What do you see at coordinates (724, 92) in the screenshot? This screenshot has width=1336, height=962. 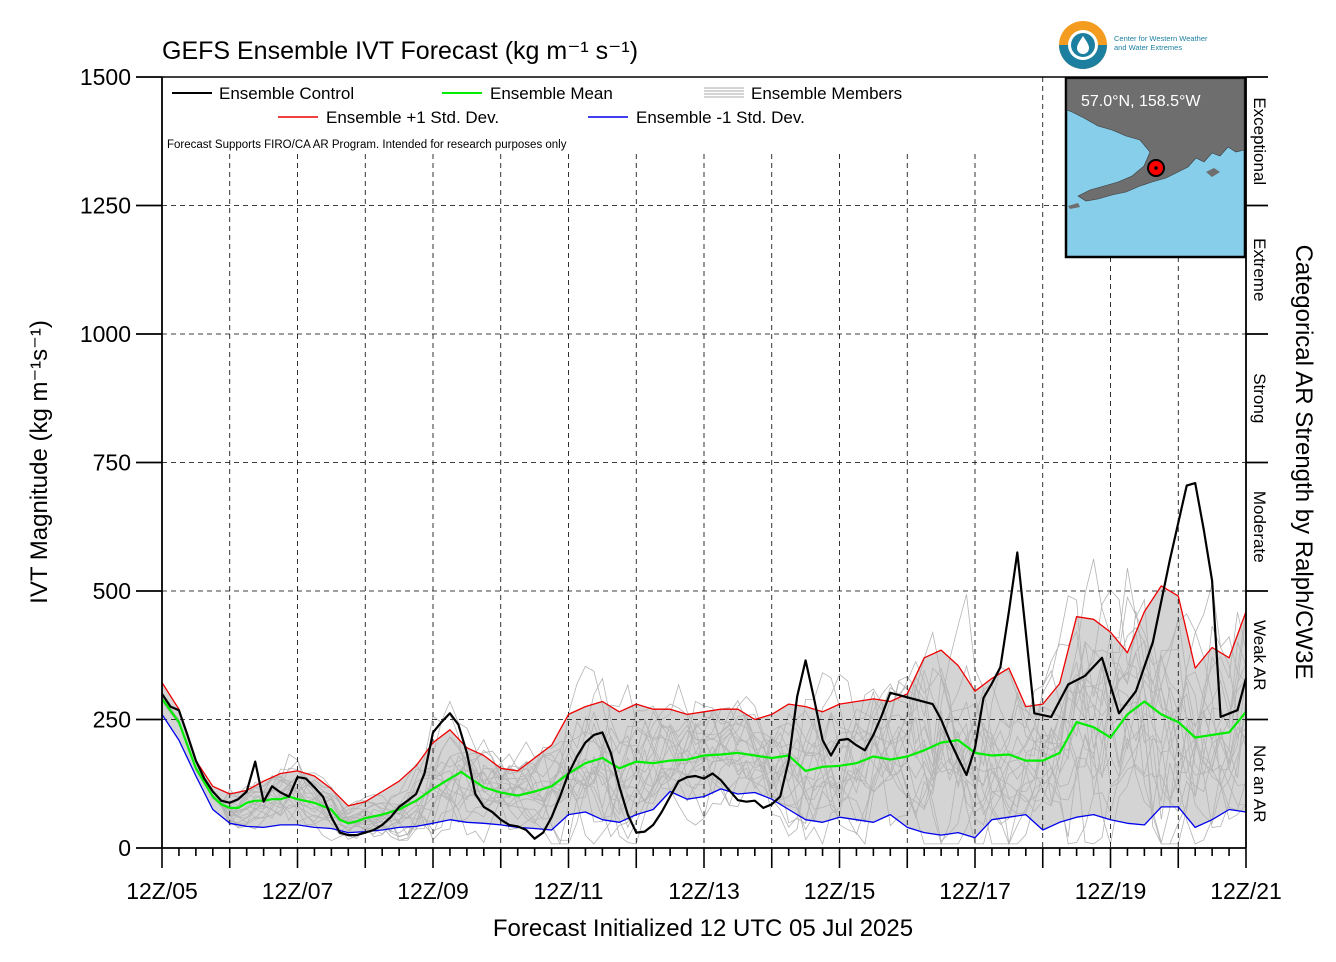 I see `legend-members-swatch` at bounding box center [724, 92].